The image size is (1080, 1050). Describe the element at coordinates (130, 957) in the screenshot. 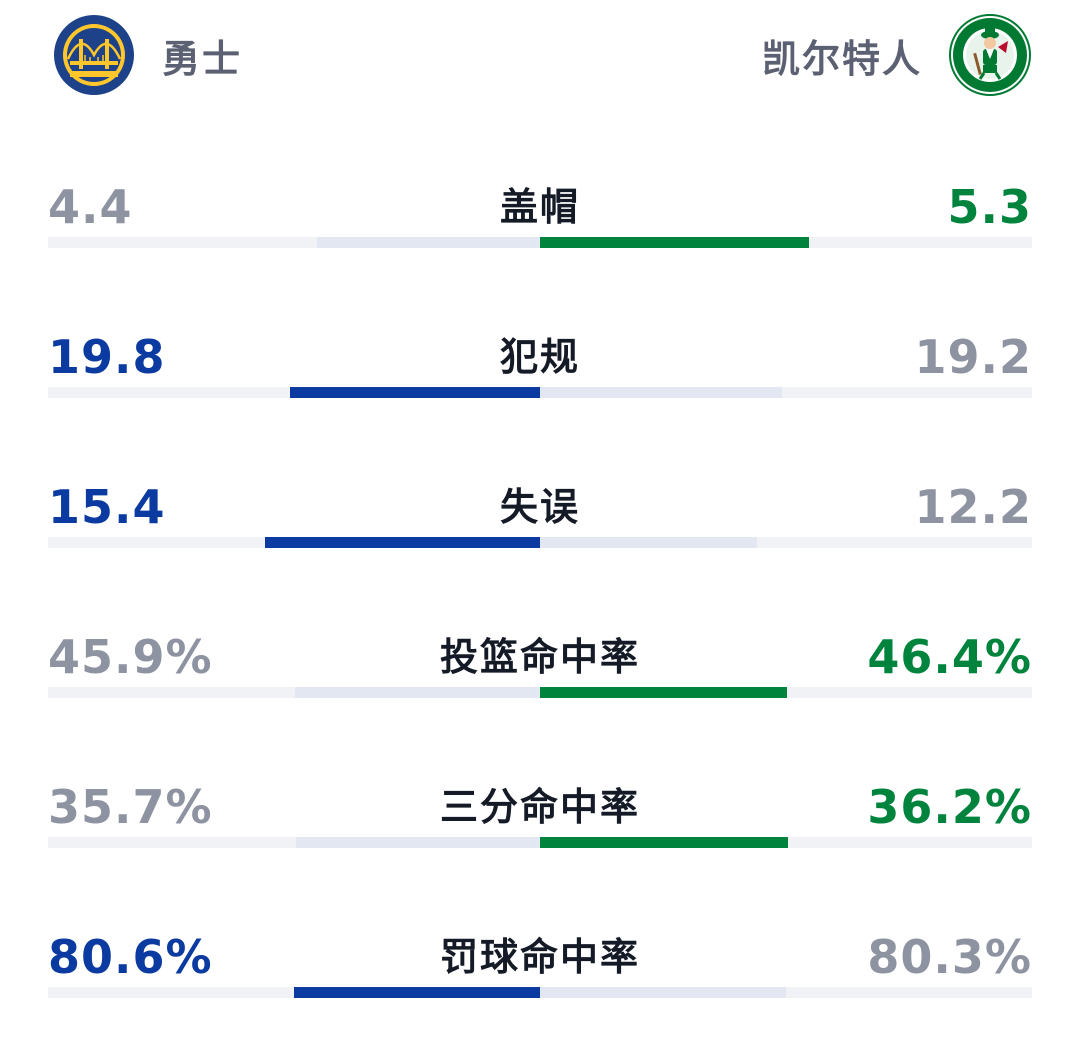

I see `home-stat-value: 80.6%` at that location.